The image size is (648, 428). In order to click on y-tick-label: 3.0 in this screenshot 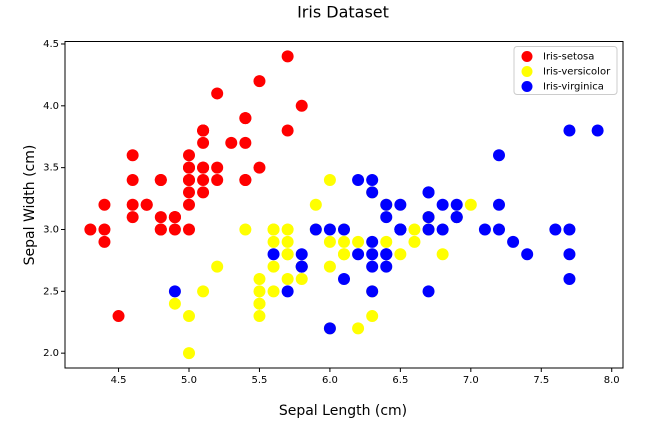, I will do `click(51, 229)`.